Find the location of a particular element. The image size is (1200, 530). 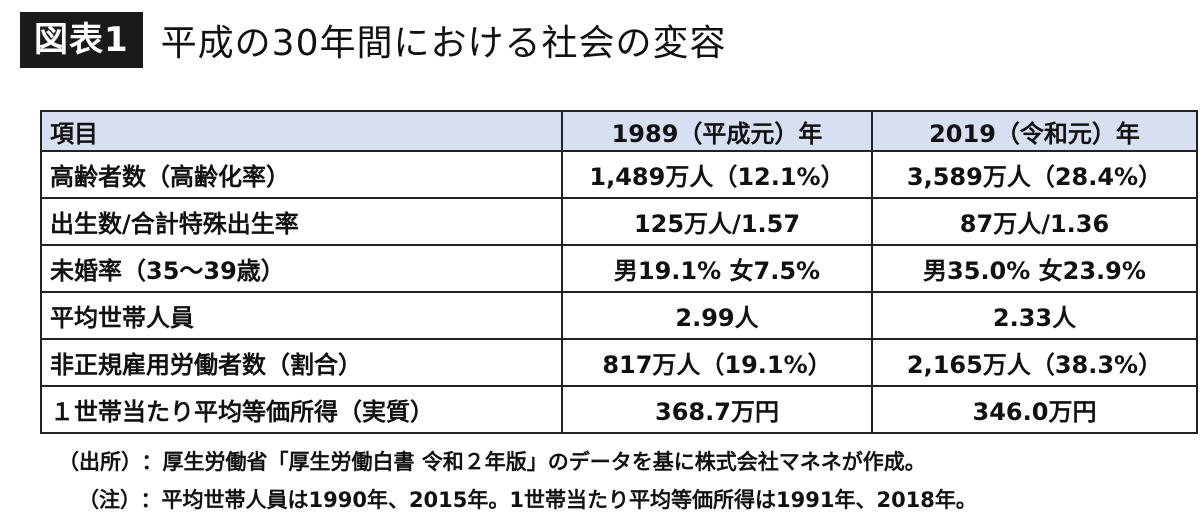

row-label: 非正規雇用労働者数（割合） is located at coordinates (301, 362).